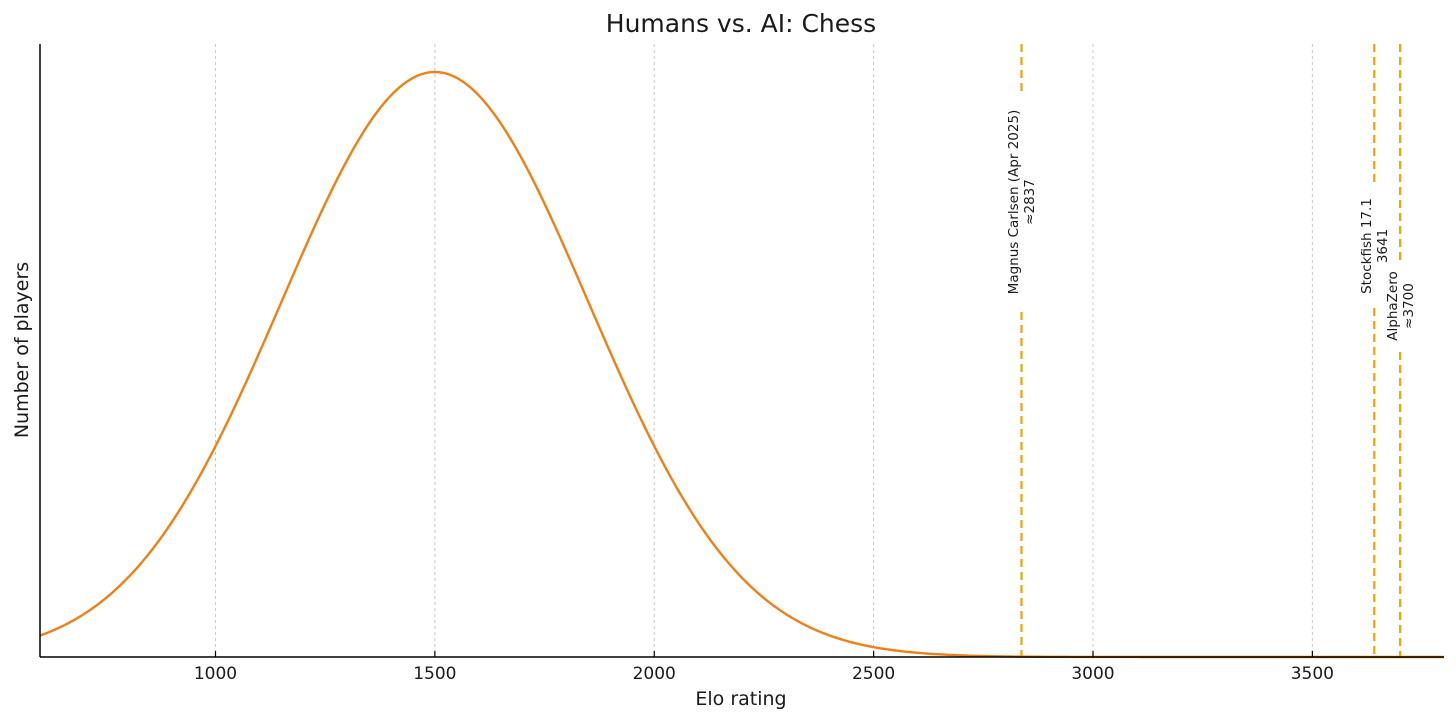 The width and height of the screenshot is (1456, 722). Describe the element at coordinates (654, 674) in the screenshot. I see `x-tick-label: 2000` at that location.